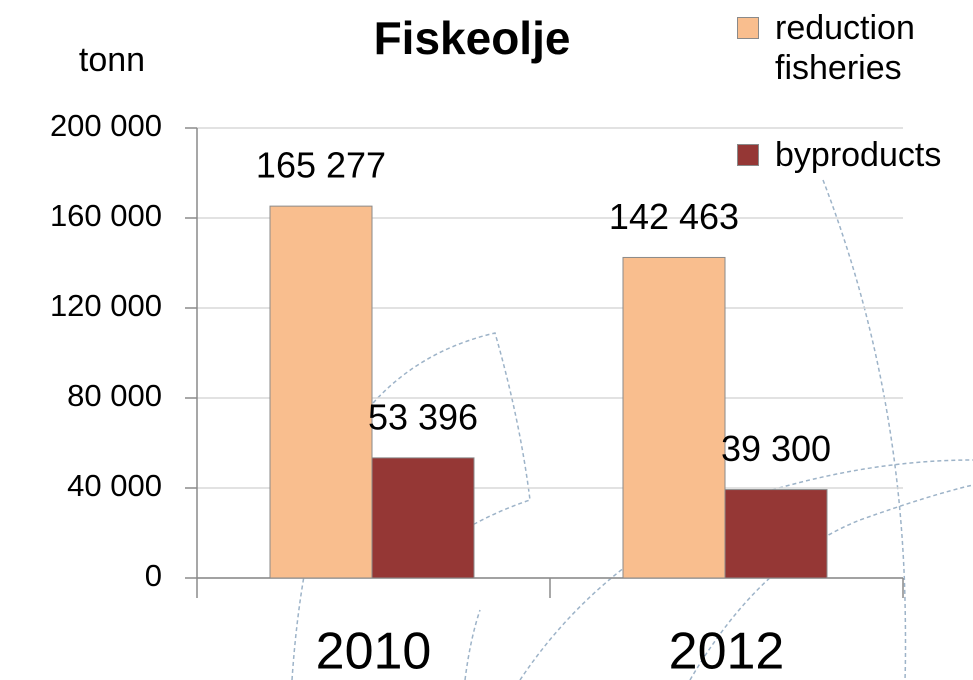  What do you see at coordinates (727, 651) in the screenshot?
I see `x-tick-label: 2012` at bounding box center [727, 651].